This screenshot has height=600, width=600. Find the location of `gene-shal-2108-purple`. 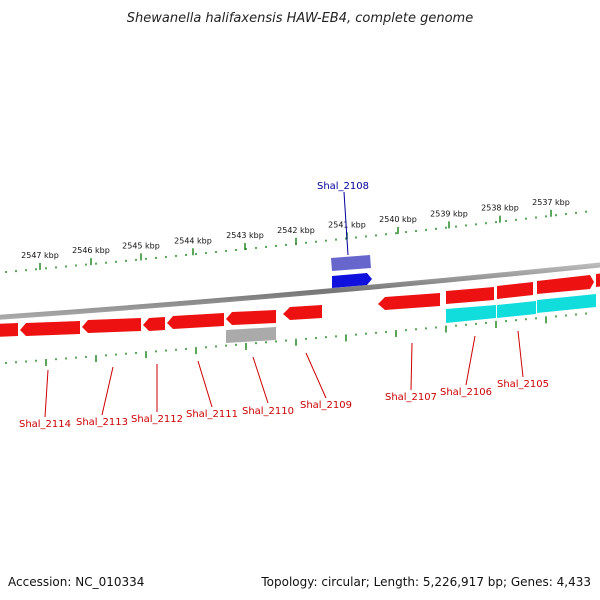

gene-shal-2108-purple is located at coordinates (351, 263).